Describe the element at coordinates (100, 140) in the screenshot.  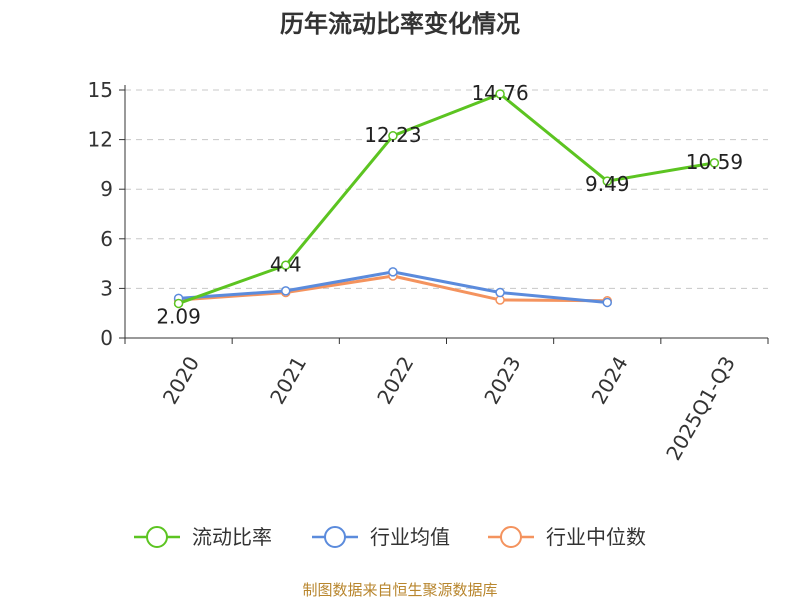
I see `y-tick-label: 12` at that location.